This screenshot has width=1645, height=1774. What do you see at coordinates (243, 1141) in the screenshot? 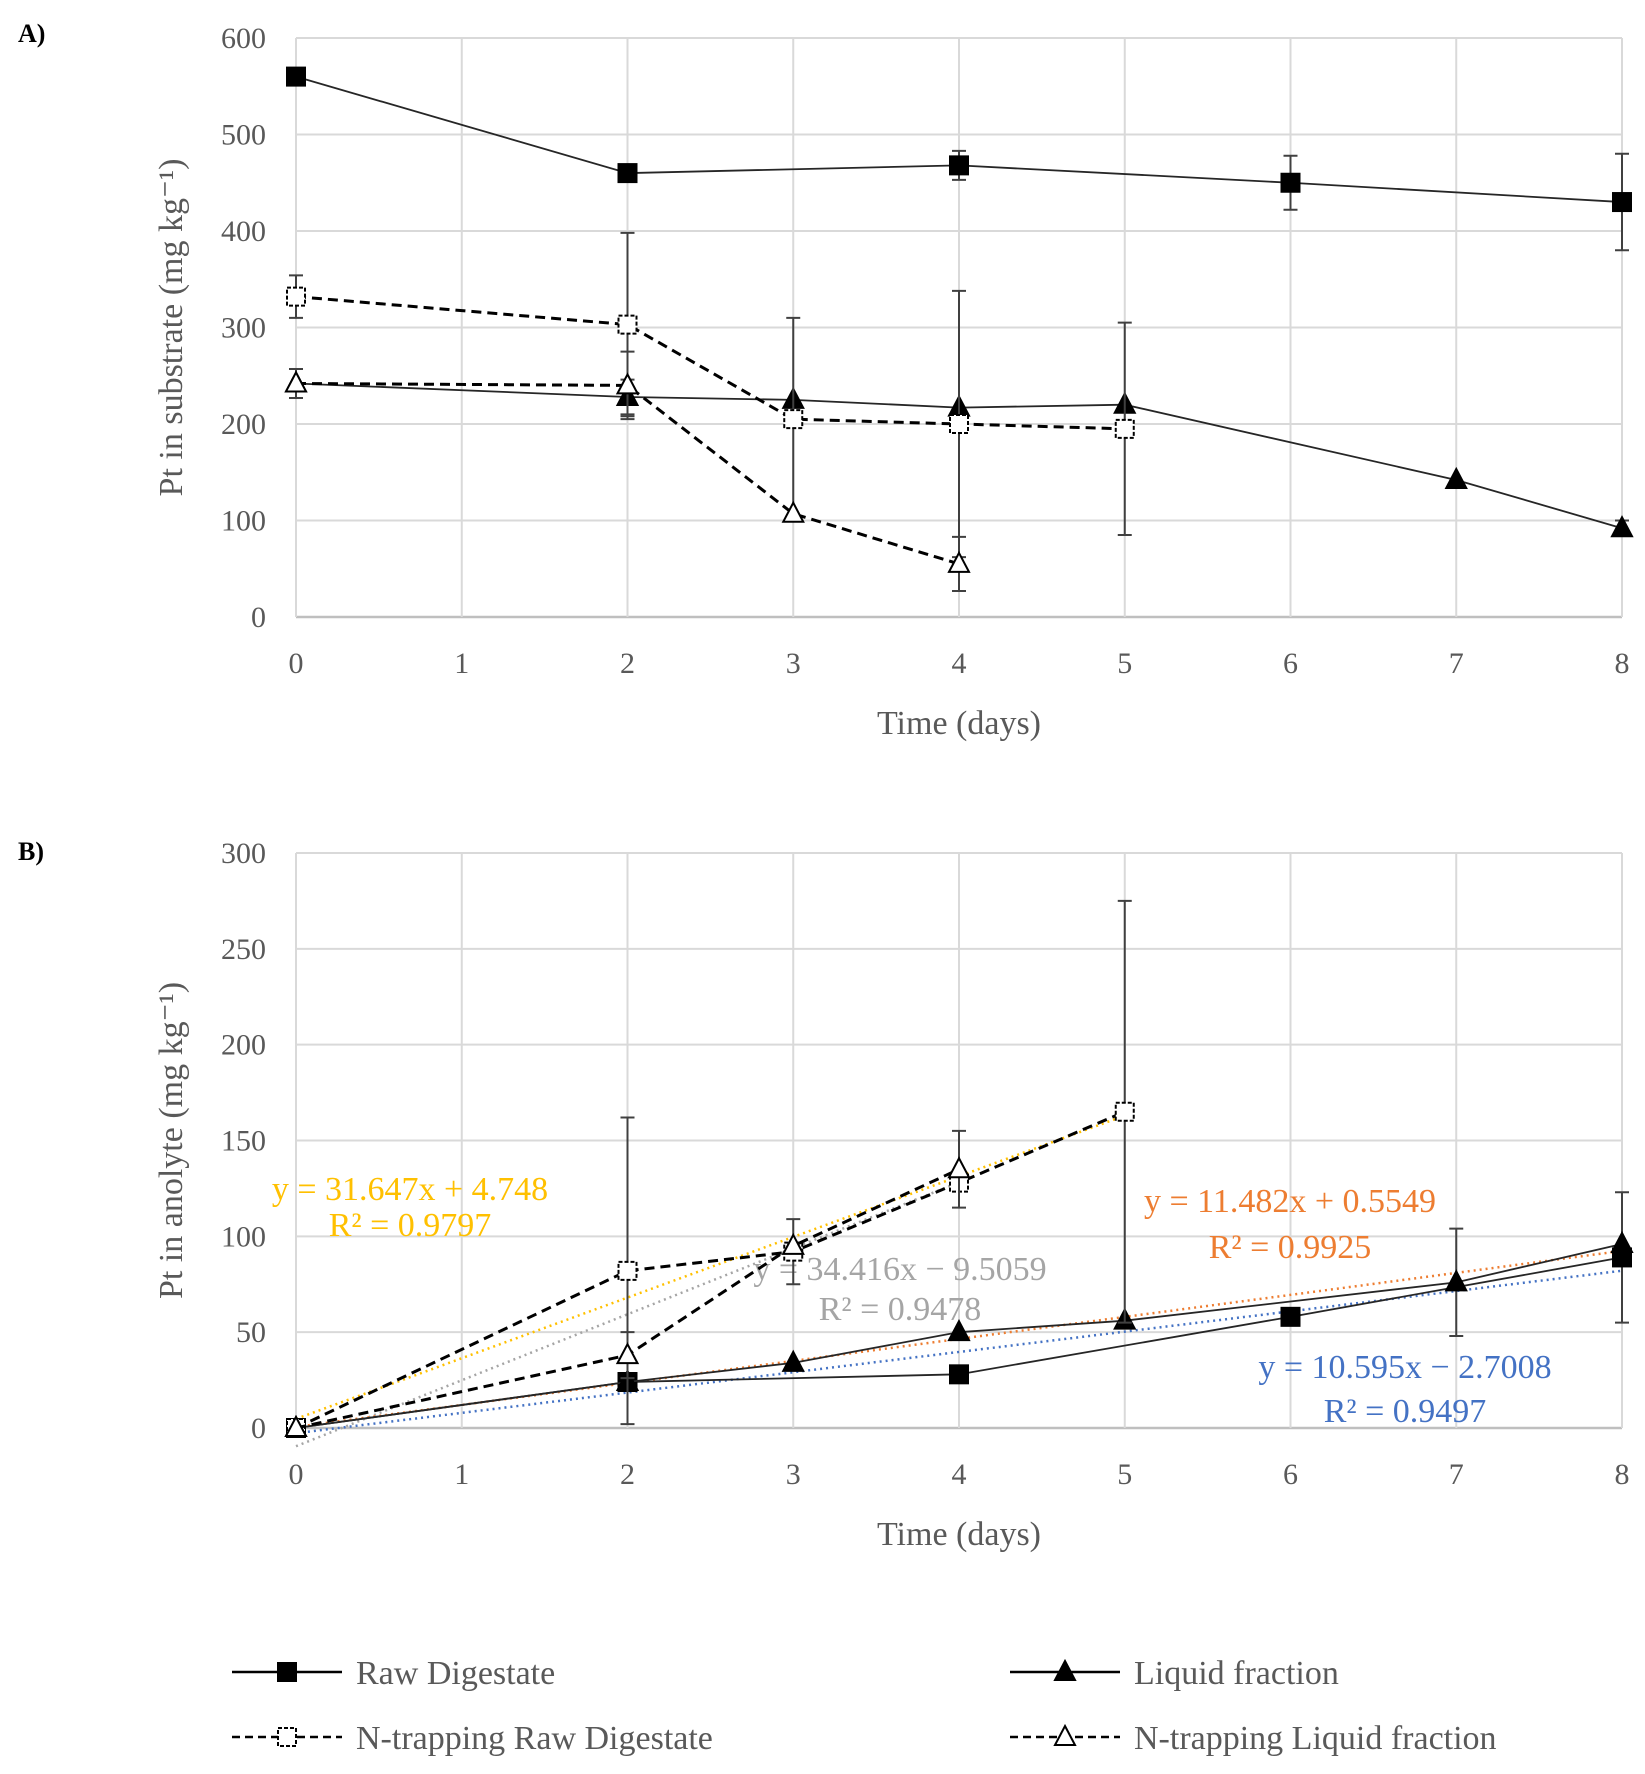
I see `y-tick-label: 150` at bounding box center [243, 1141].